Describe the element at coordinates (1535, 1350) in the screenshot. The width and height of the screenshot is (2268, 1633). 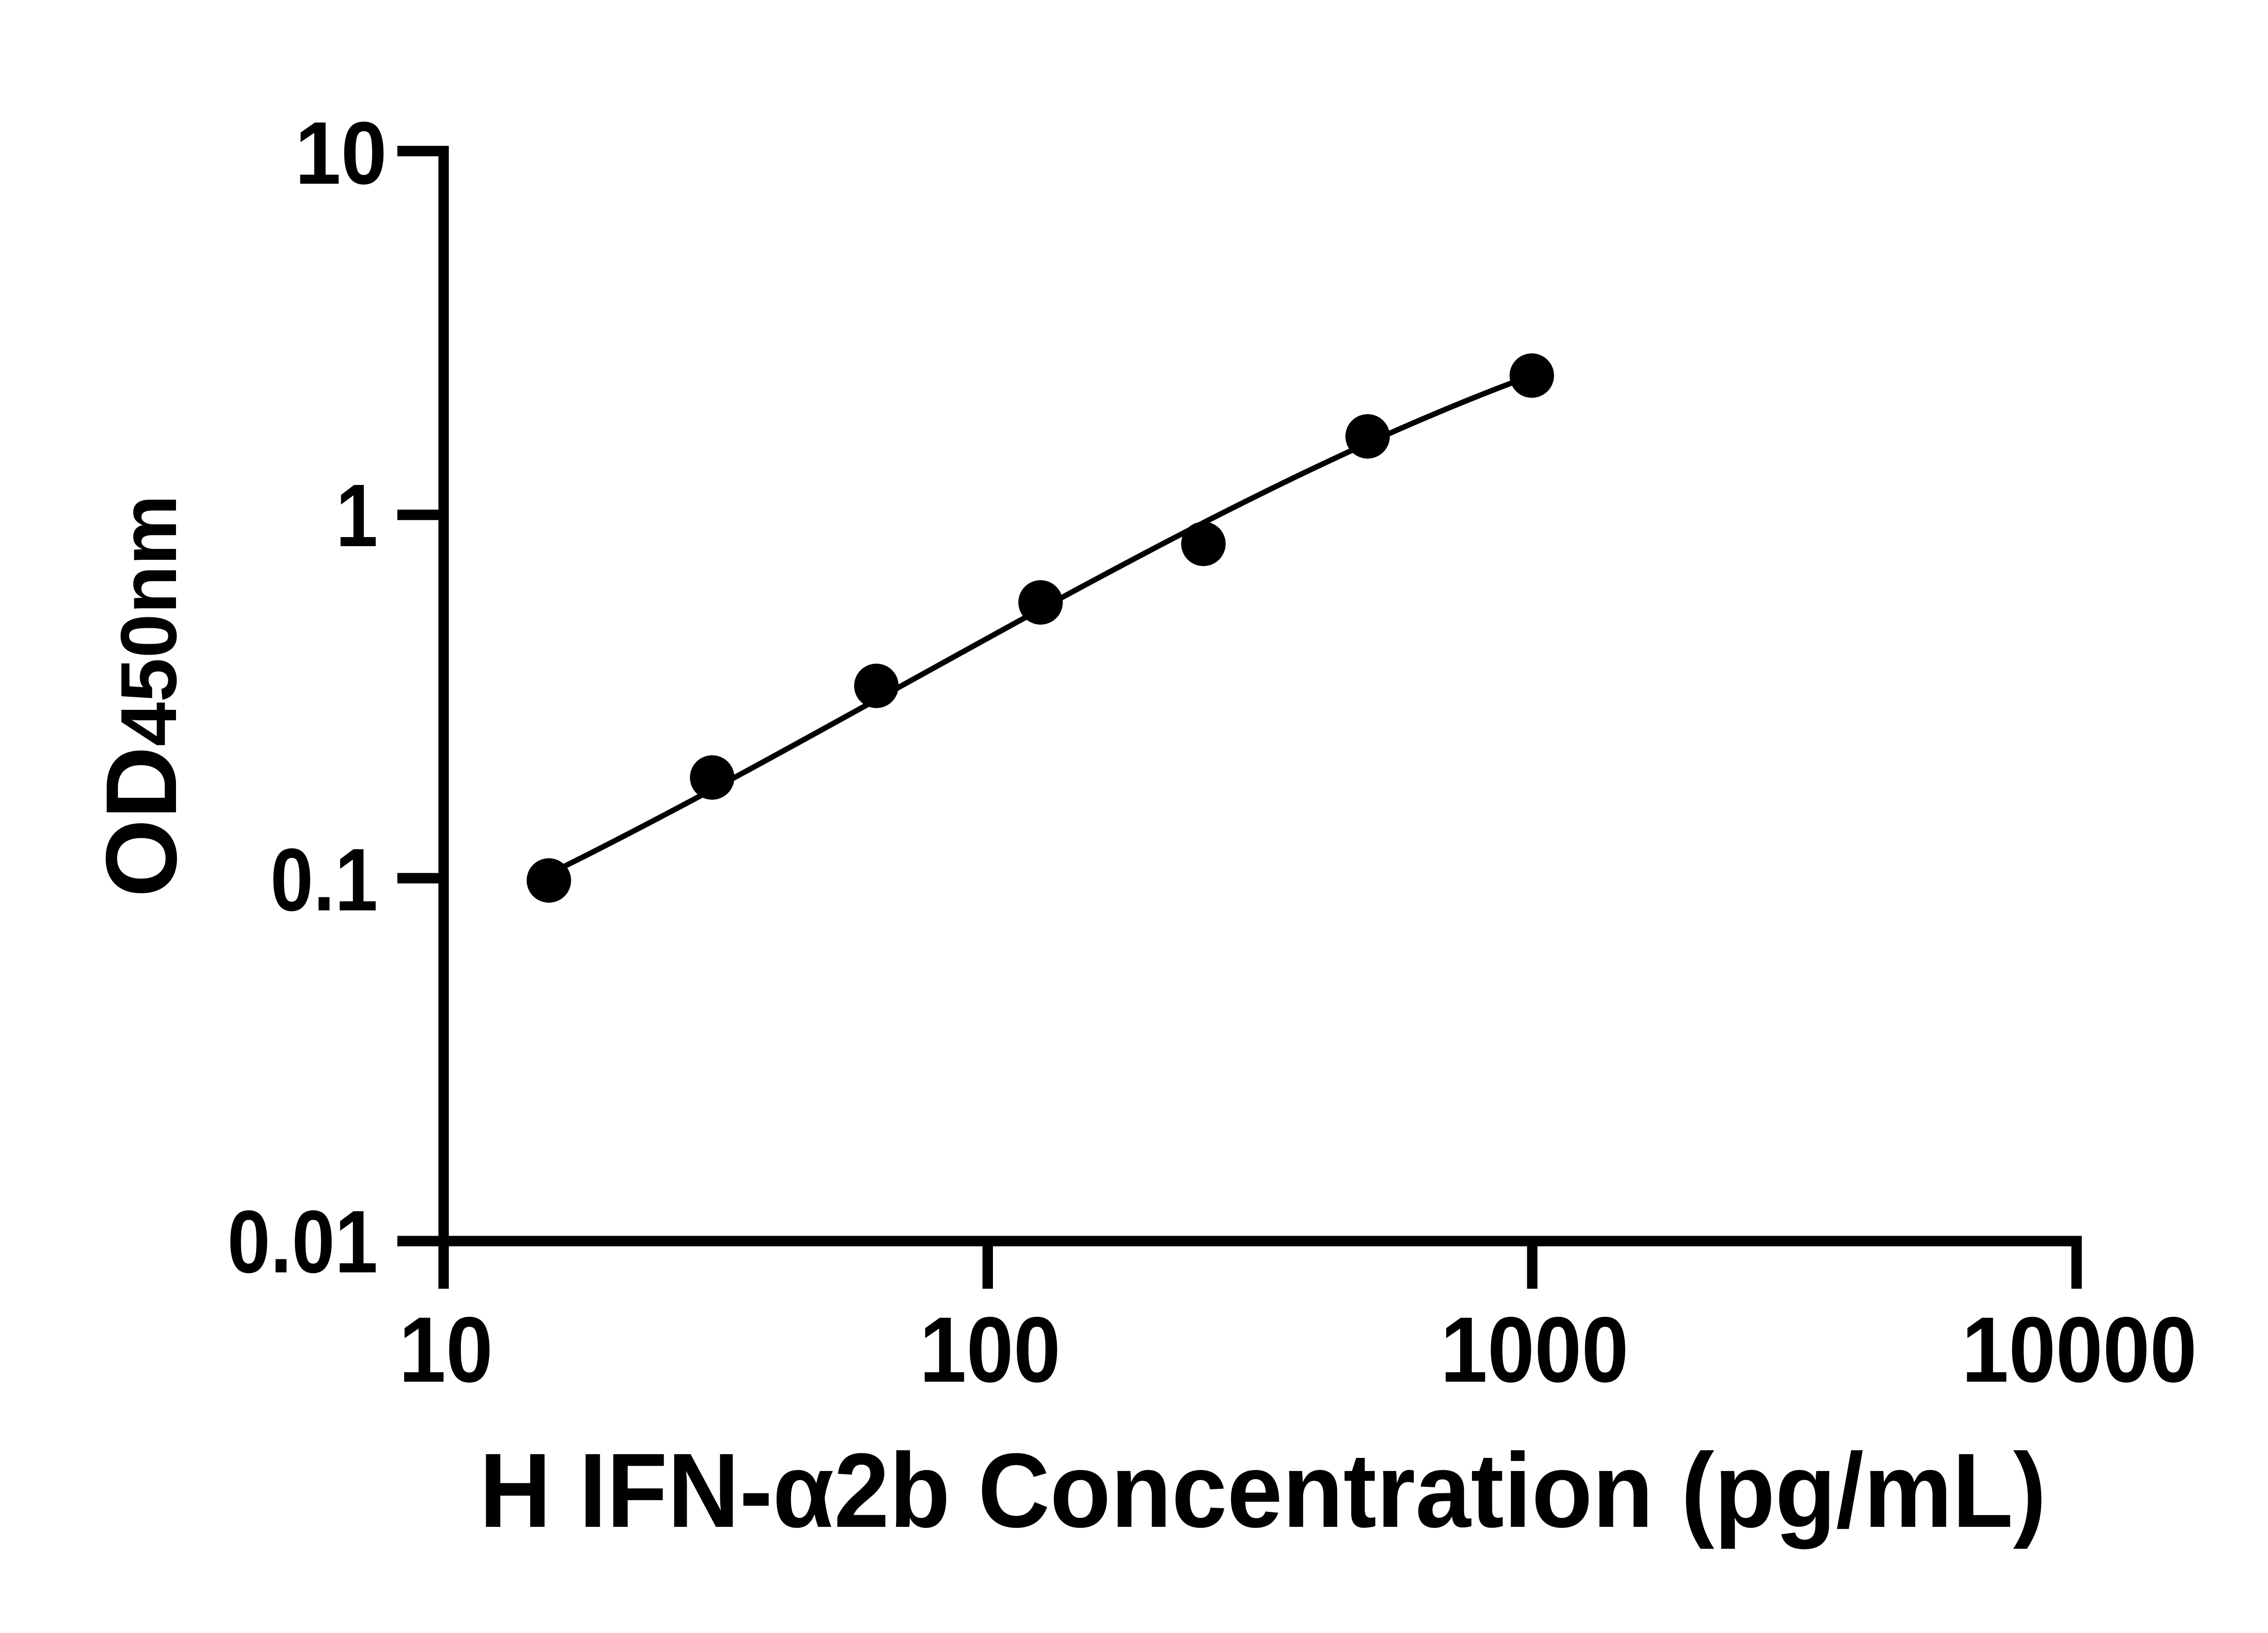
I see `svg-text: 1000` at that location.